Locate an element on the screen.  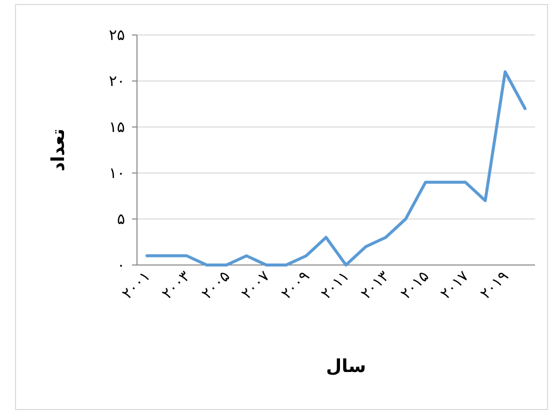
x-tick-label: ۲۰۱۳ is located at coordinates (375, 285).